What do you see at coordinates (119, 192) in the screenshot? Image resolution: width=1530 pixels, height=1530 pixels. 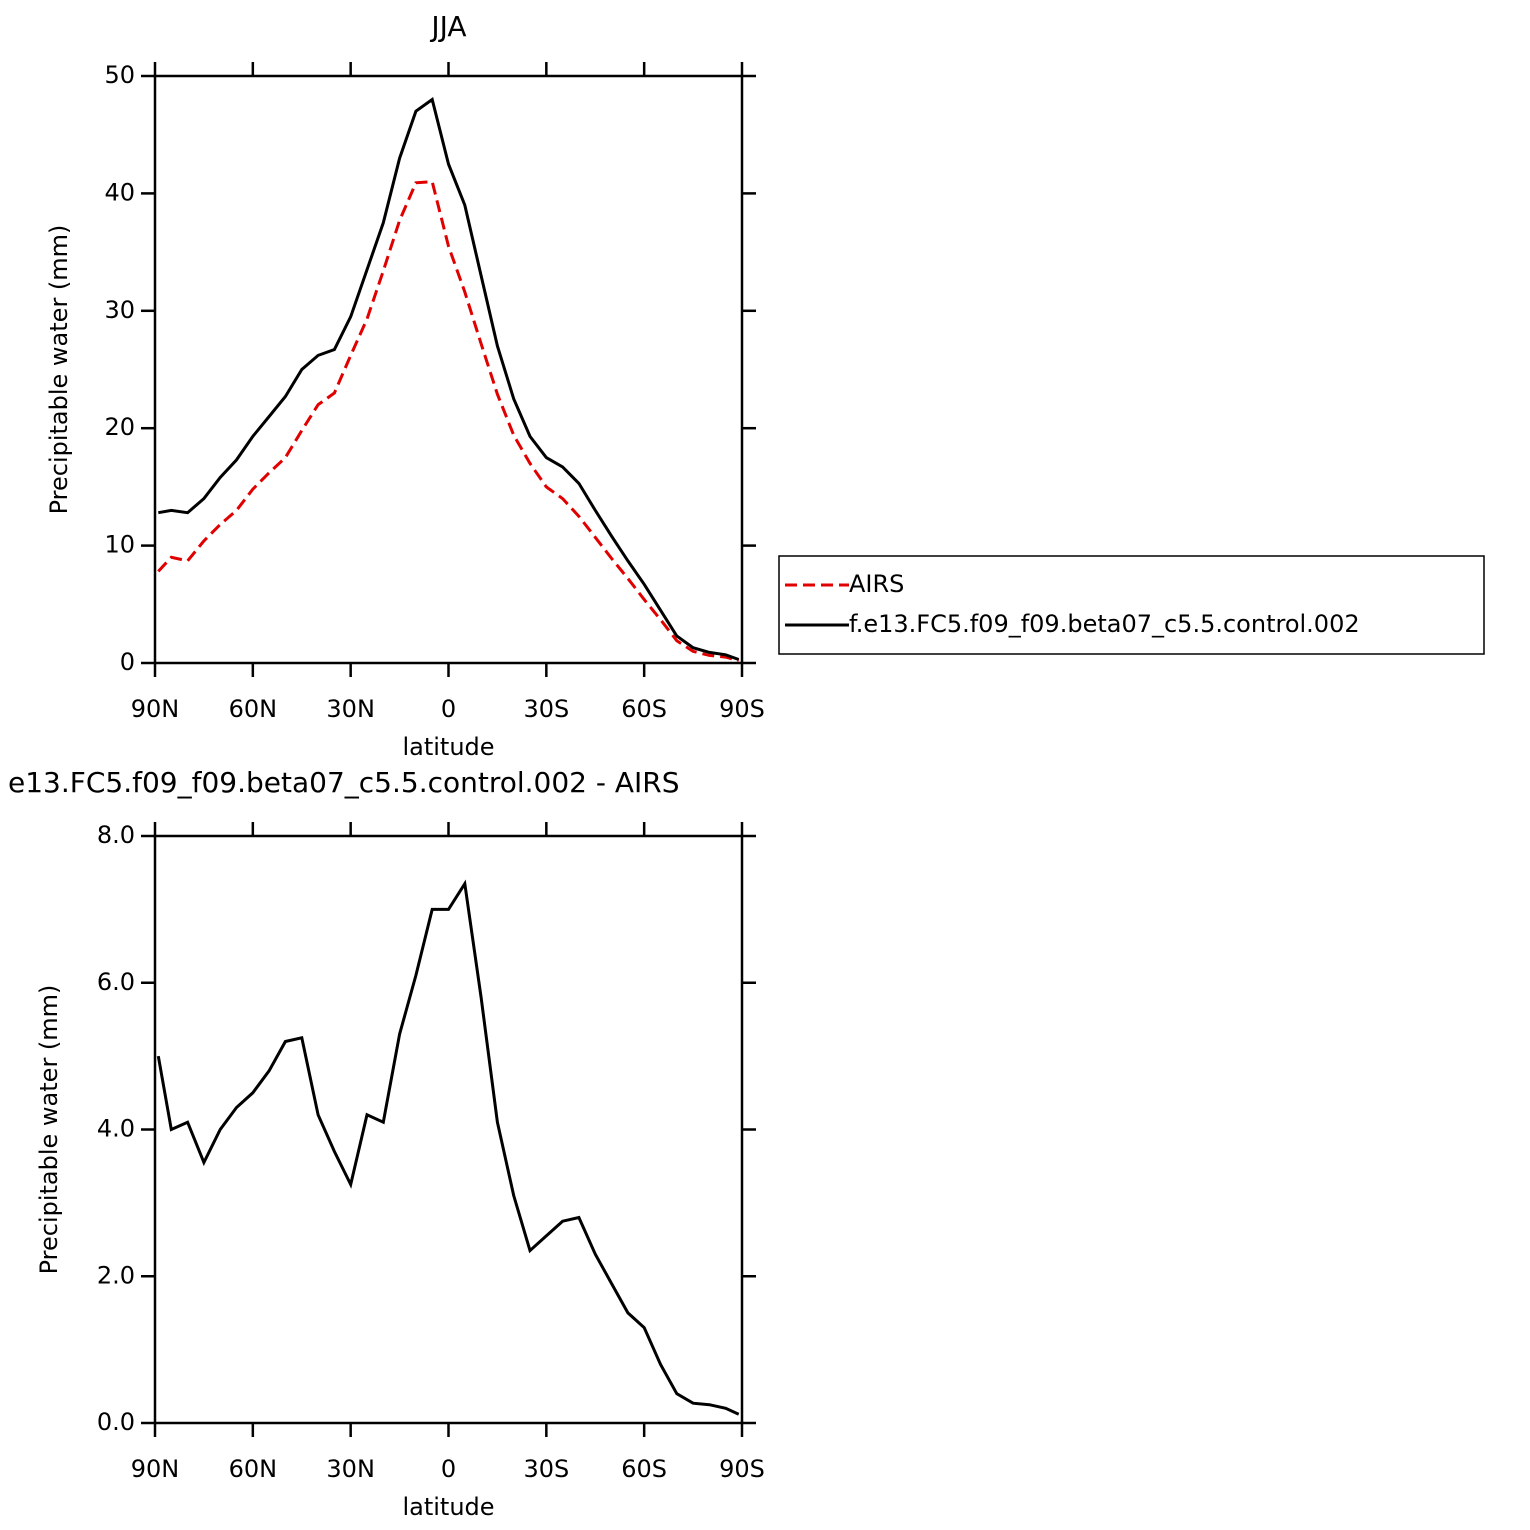 I see `y-tick-label: 40` at bounding box center [119, 192].